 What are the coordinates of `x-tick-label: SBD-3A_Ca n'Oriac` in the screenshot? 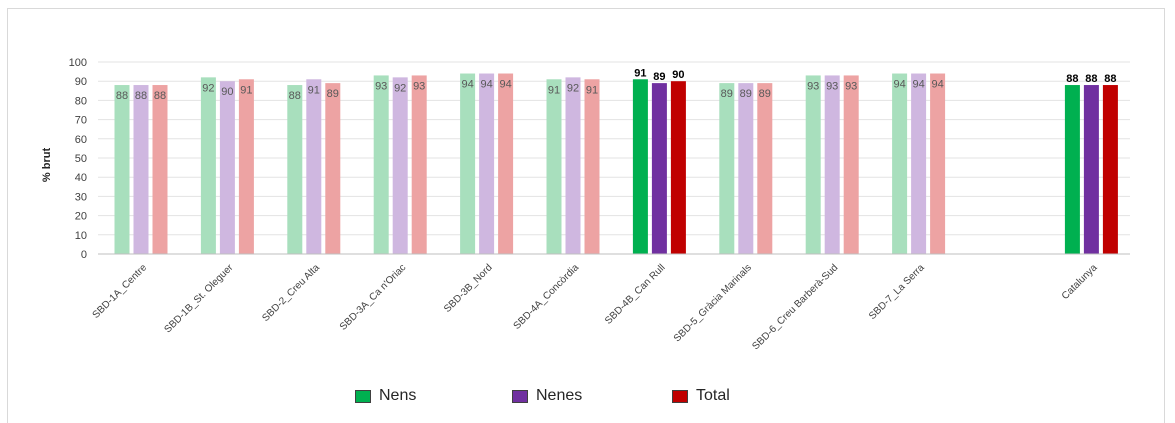 It's located at (373, 297).